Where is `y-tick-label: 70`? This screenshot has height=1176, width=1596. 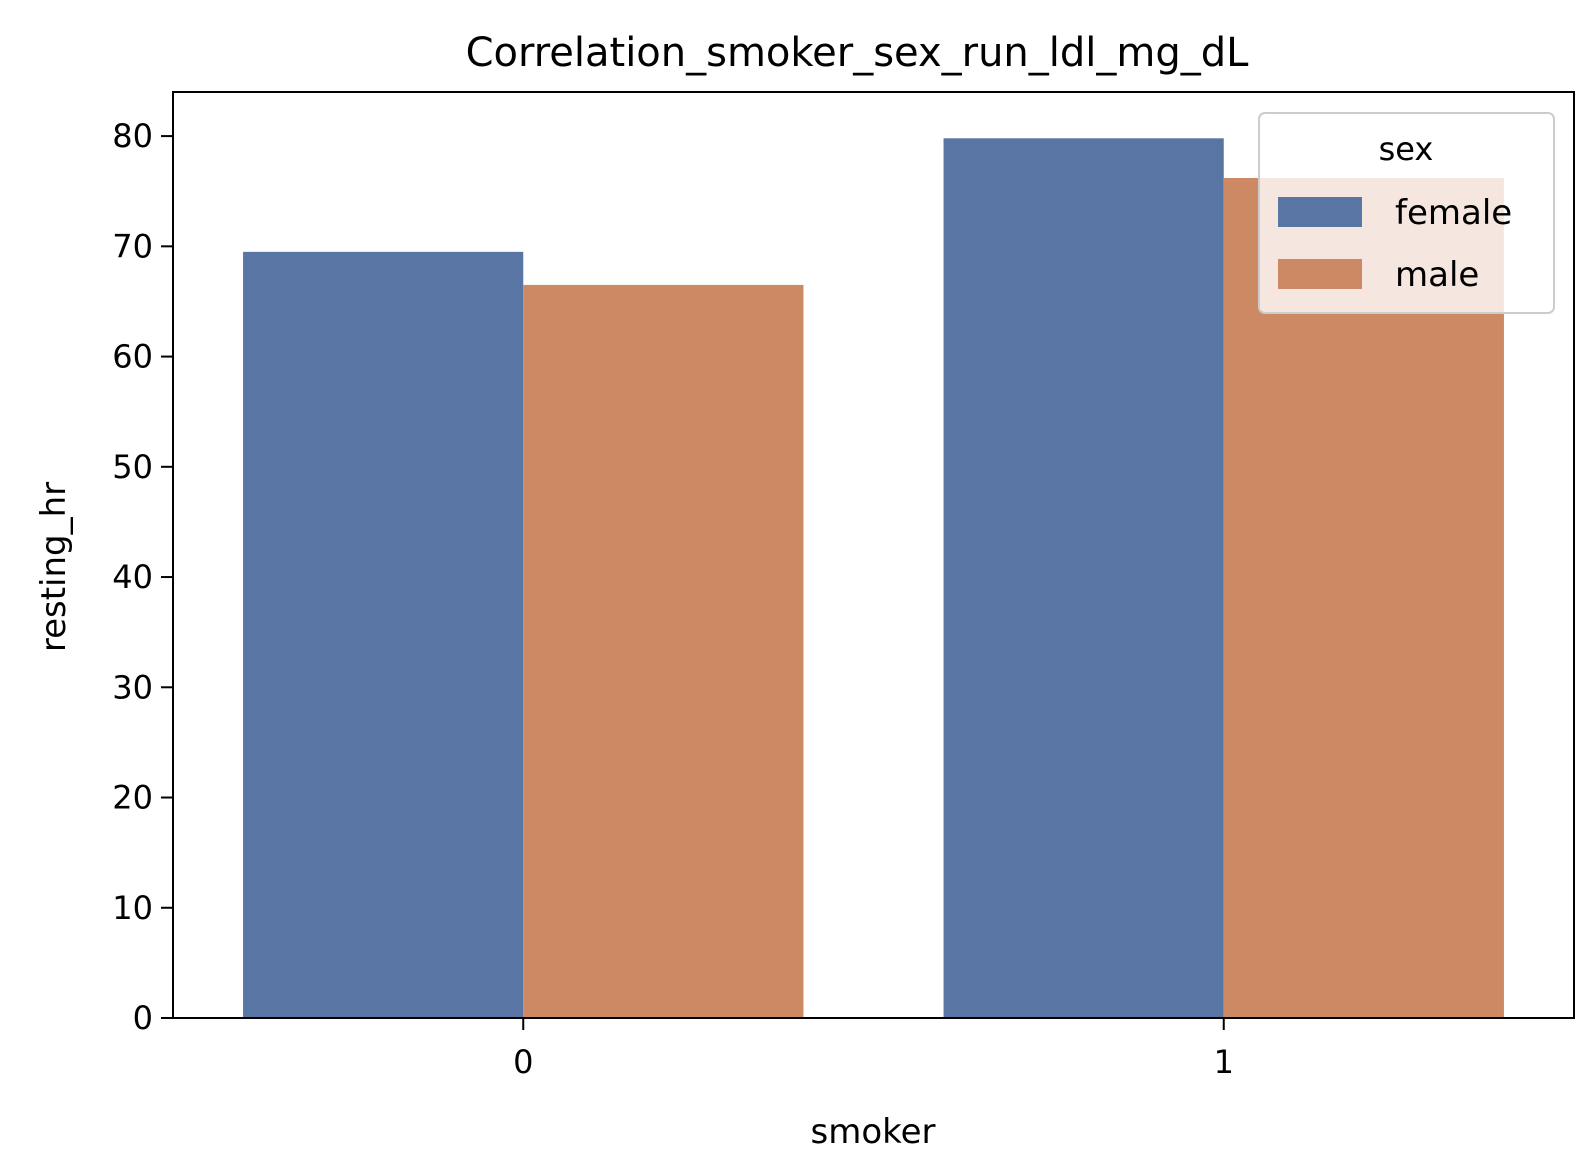
y-tick-label: 70 is located at coordinates (132, 246).